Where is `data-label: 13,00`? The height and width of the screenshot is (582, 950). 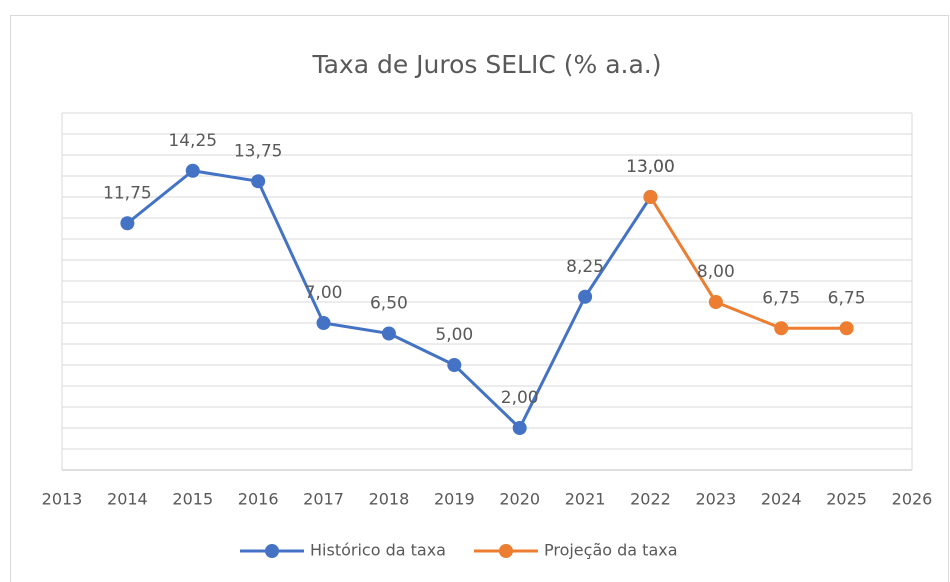 data-label: 13,00 is located at coordinates (650, 167).